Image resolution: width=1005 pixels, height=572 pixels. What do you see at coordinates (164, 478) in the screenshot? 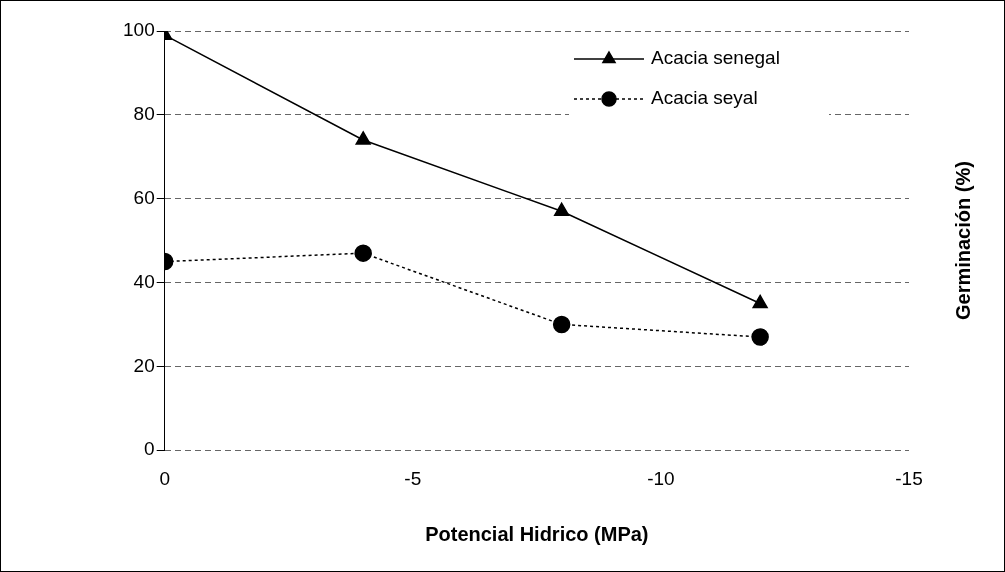
I see `x-tick-label: 0` at bounding box center [164, 478].